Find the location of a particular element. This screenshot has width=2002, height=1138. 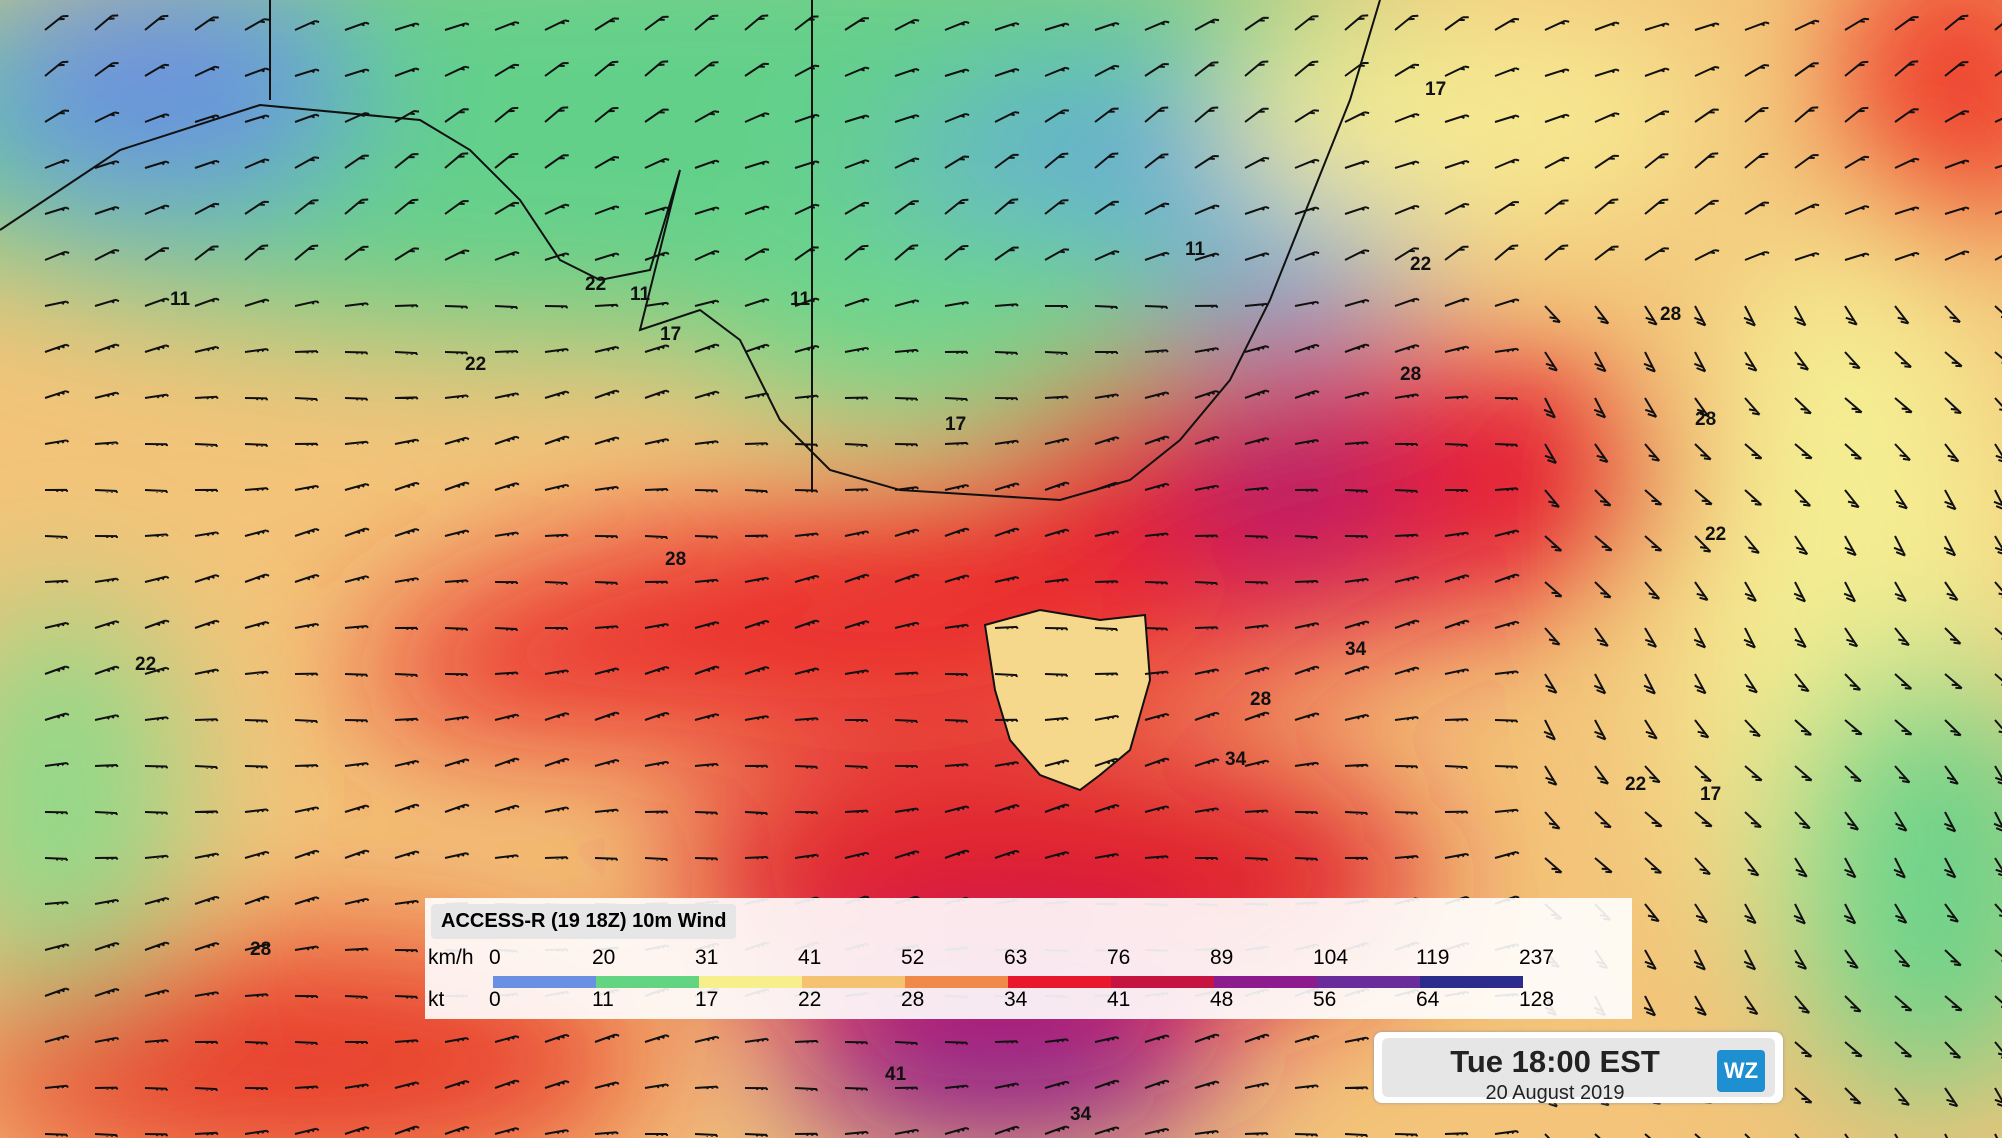

kmh-label: 89 is located at coordinates (1222, 957).